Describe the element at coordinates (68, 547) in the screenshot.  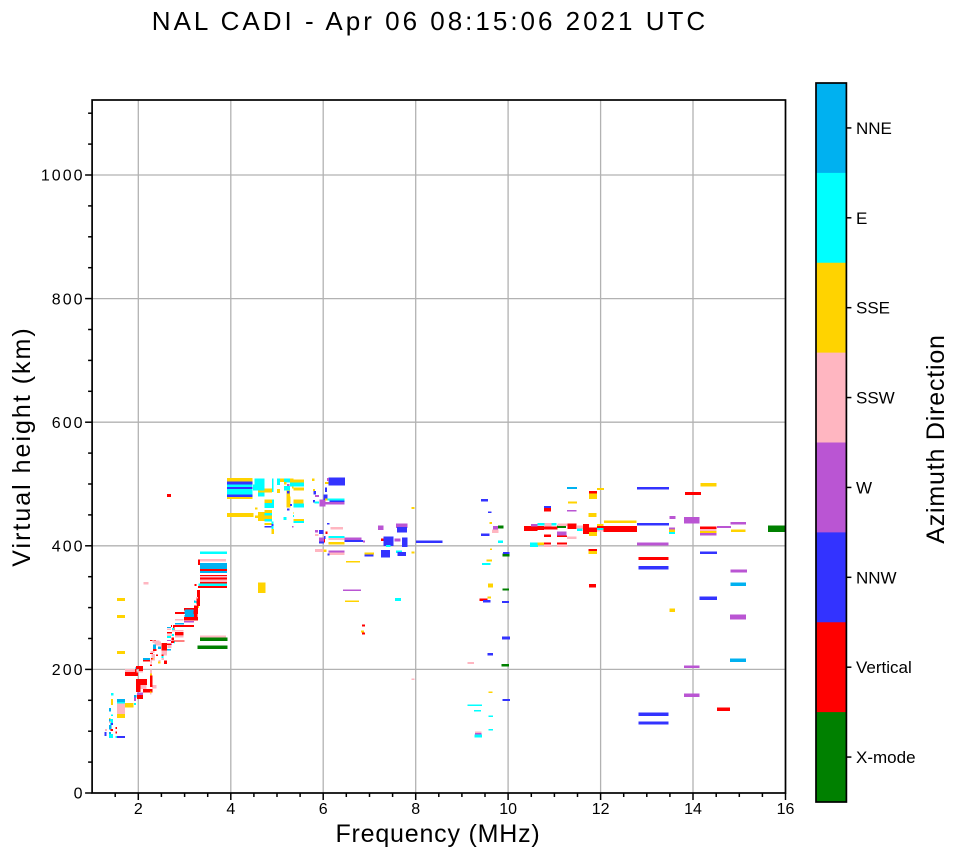
I see `svg-text: 400` at that location.